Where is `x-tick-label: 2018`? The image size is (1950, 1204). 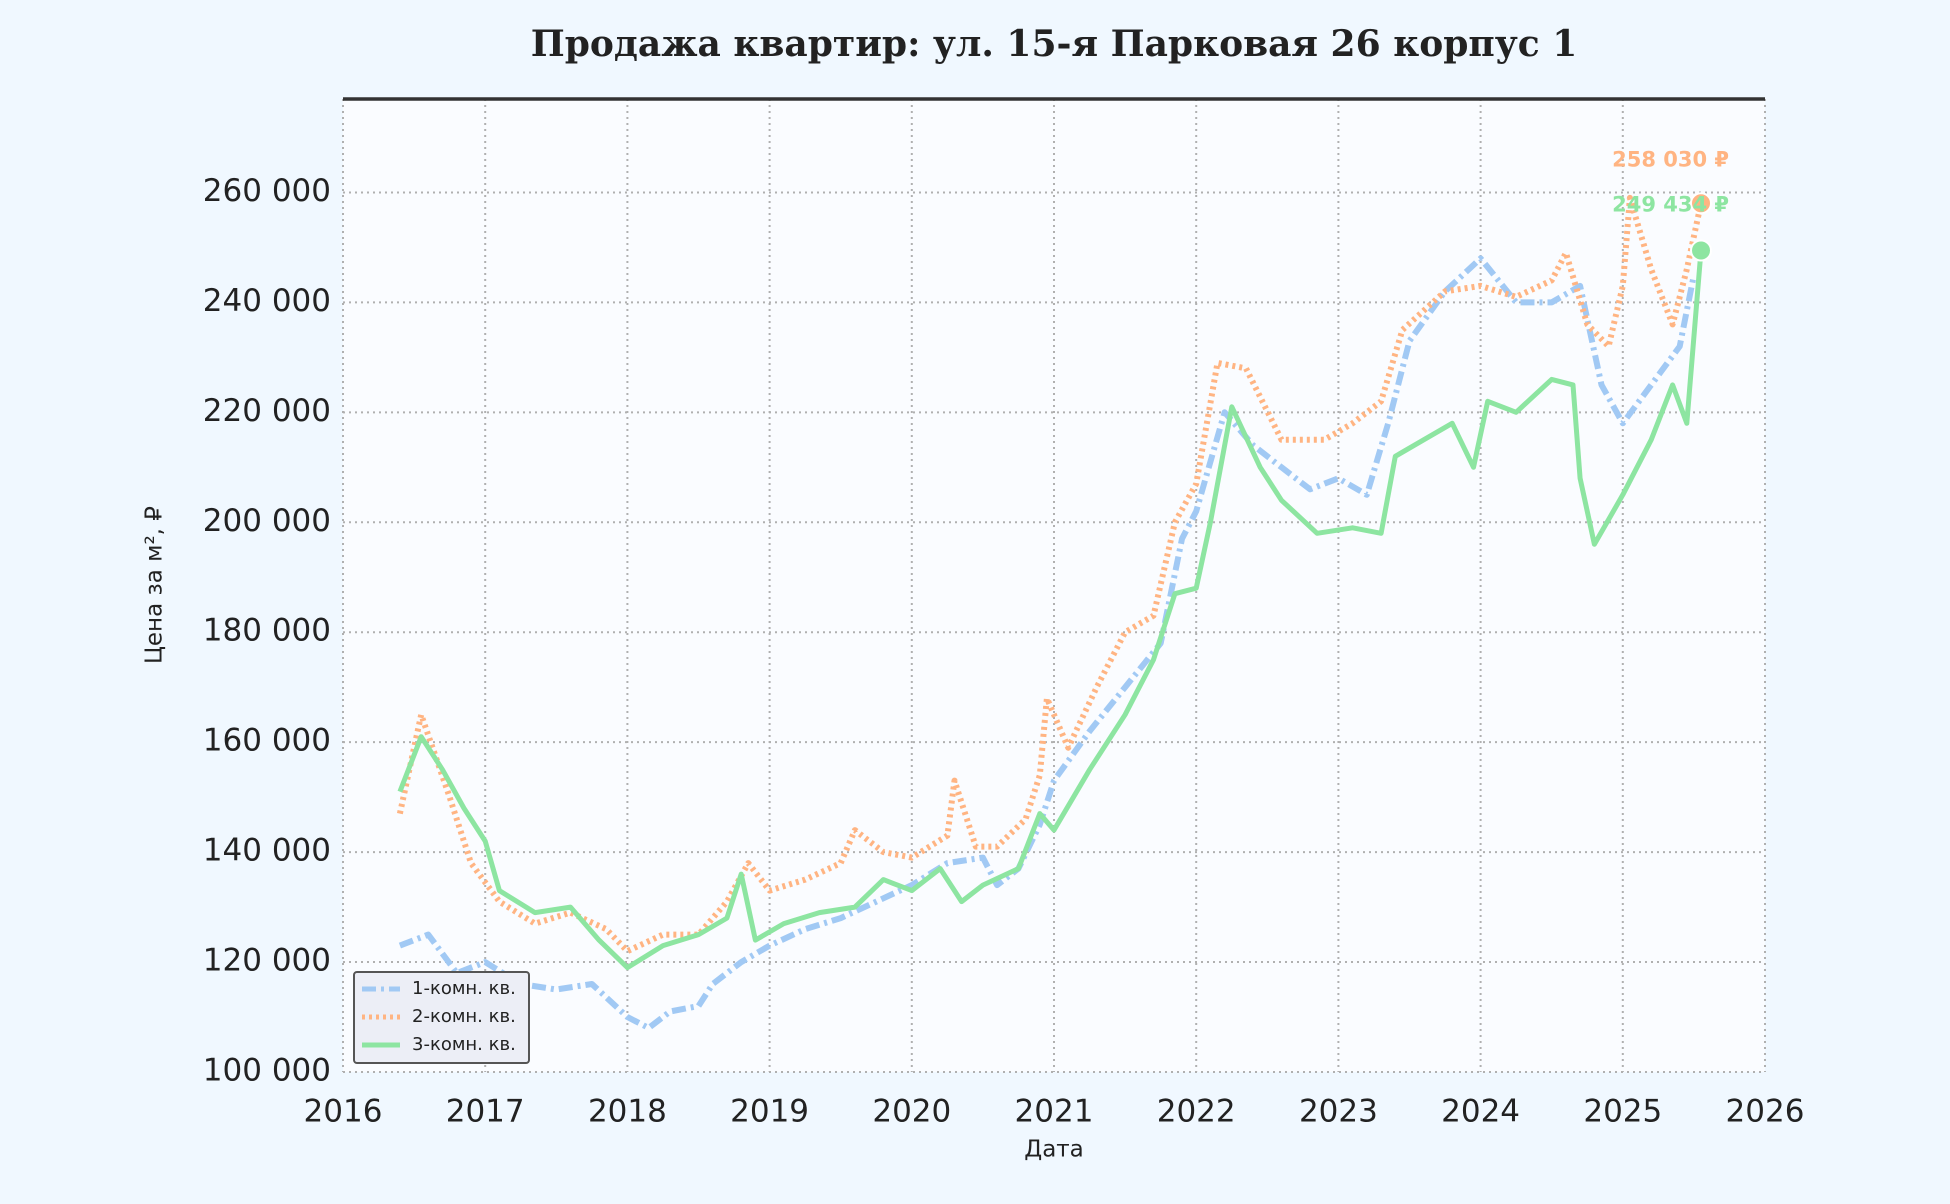
x-tick-label: 2018 is located at coordinates (627, 1112).